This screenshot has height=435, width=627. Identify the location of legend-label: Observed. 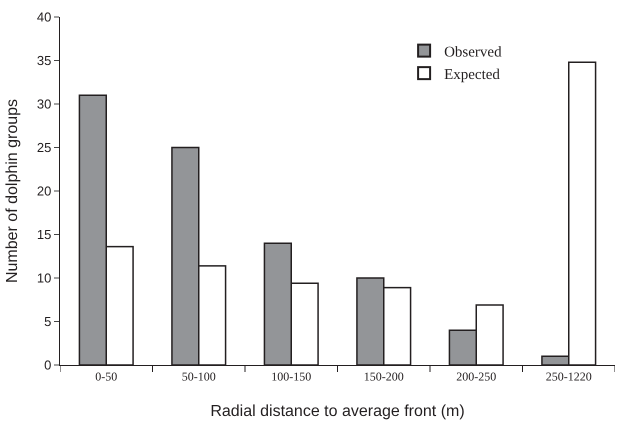
(473, 52).